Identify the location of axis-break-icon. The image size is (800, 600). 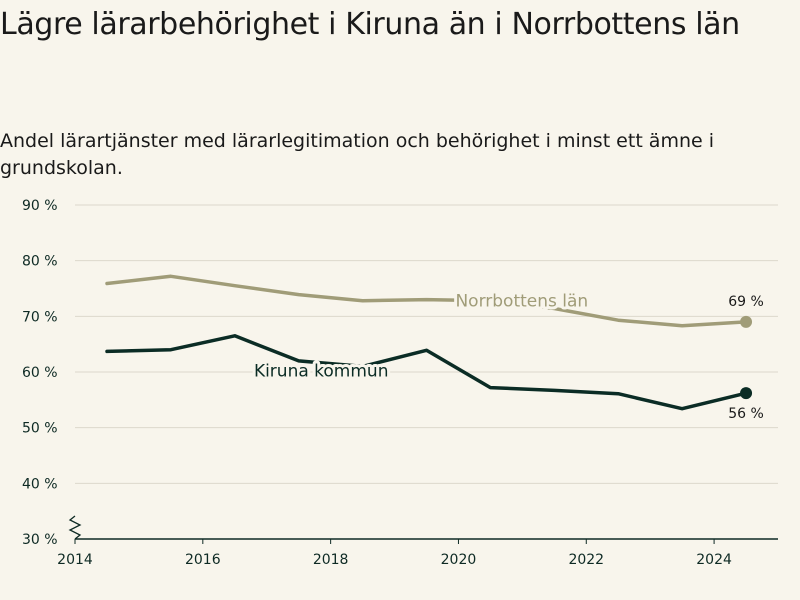
(75, 527).